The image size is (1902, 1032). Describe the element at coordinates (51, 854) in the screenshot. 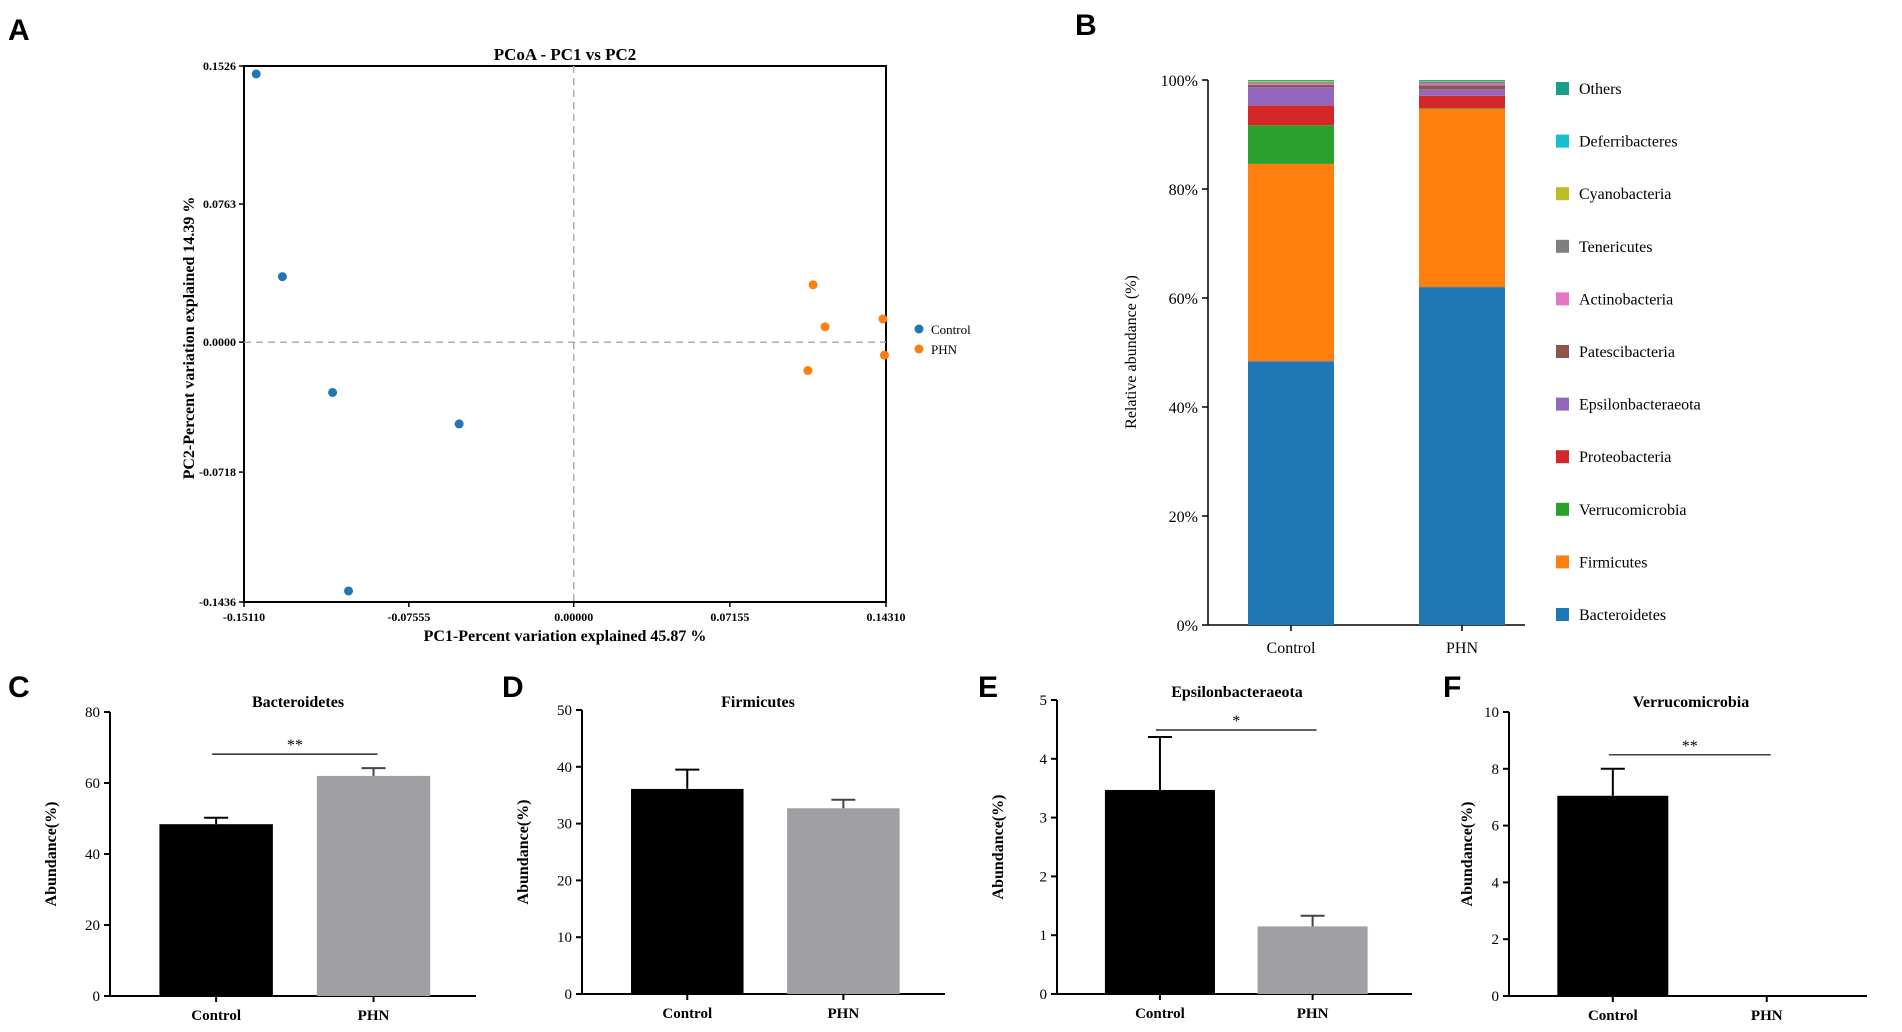

I see `bacteroidetes-y-axis-label: Abundance(%)` at that location.